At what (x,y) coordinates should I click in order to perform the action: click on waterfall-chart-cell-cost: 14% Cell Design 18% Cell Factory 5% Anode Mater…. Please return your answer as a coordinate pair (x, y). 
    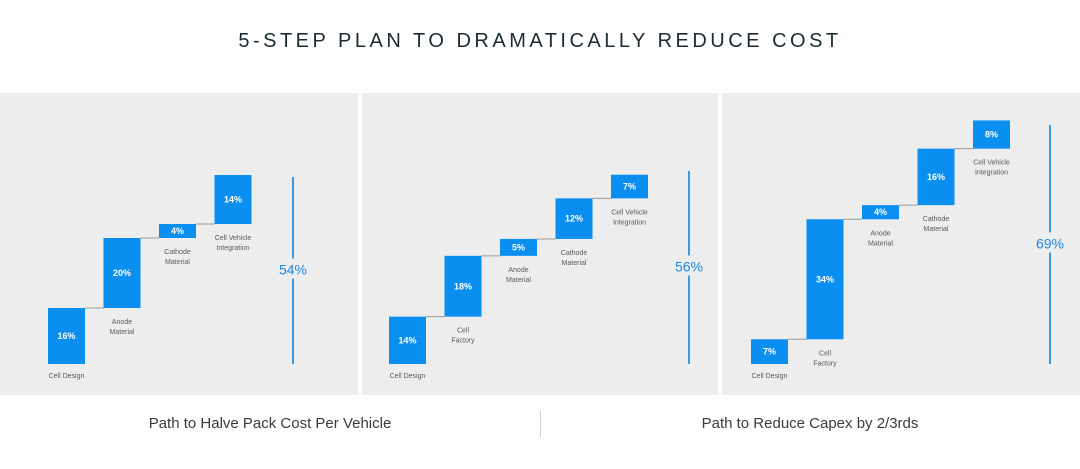
    Looking at the image, I should click on (547, 275).